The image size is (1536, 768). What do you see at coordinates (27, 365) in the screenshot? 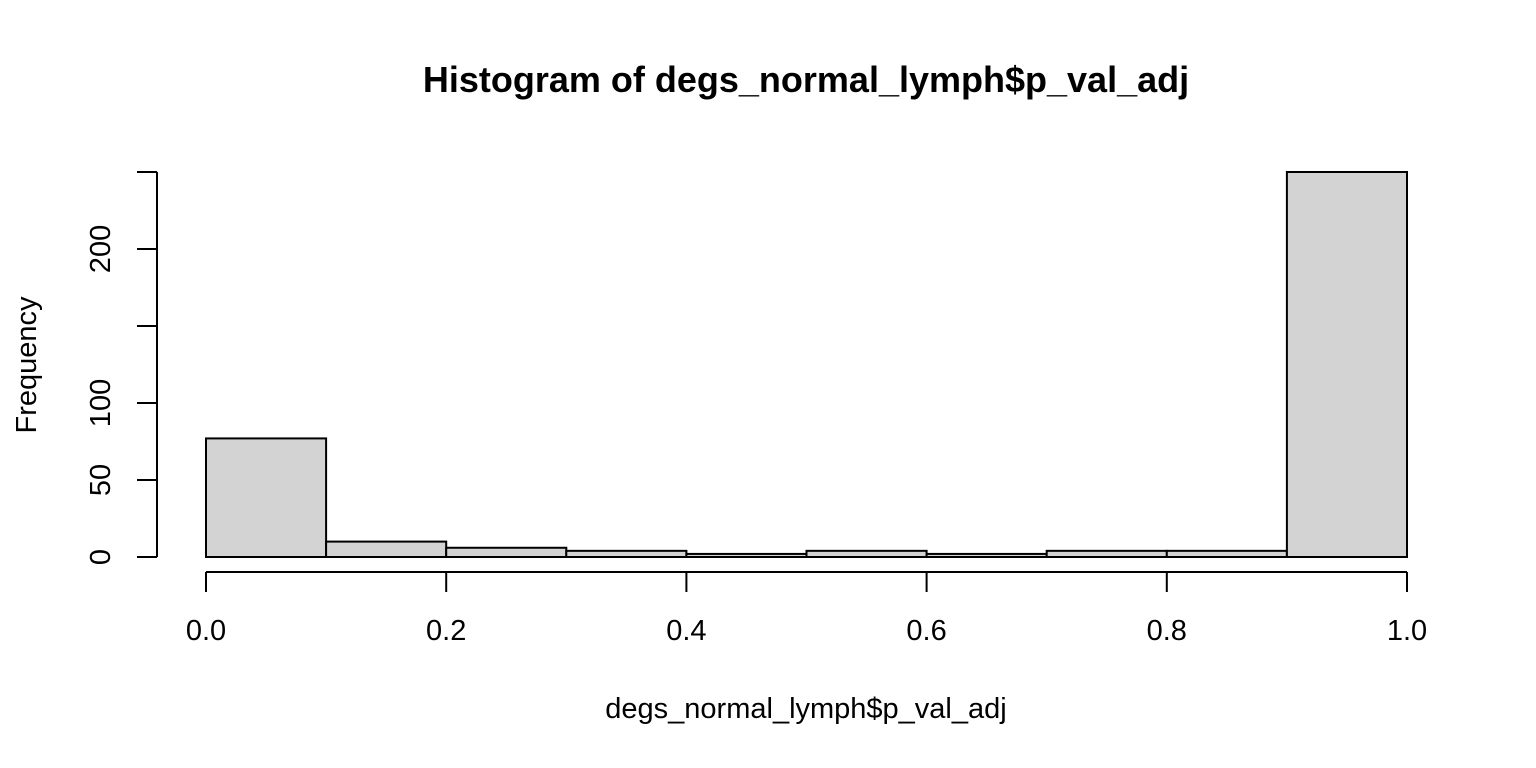
I see `y-axis-label: Frequency` at bounding box center [27, 365].